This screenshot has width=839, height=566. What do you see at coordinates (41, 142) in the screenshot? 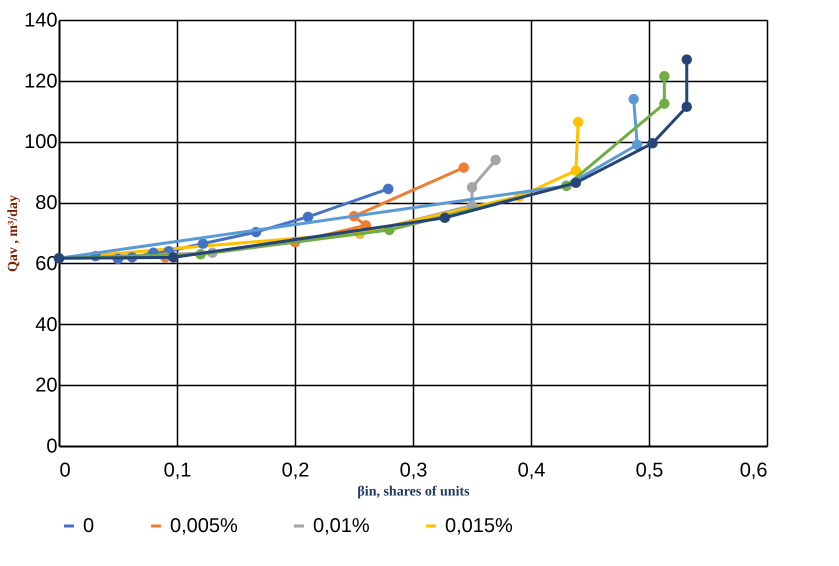
I see `y-tick-label: 100` at bounding box center [41, 142].